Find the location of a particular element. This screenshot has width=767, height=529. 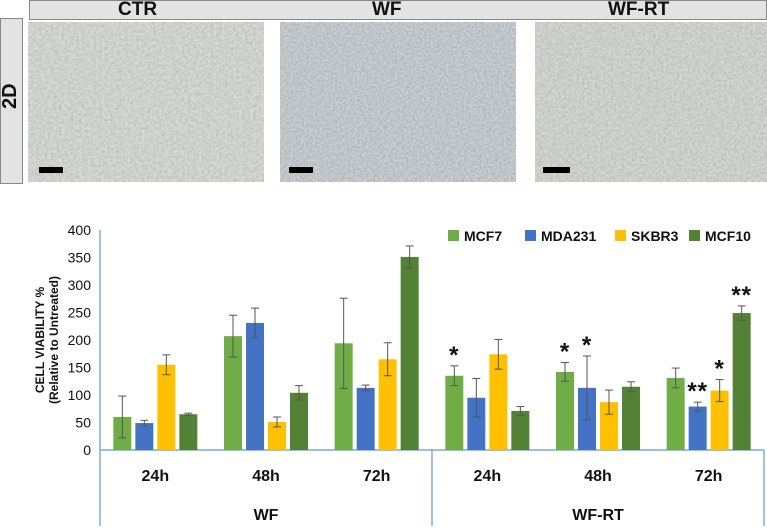

legend-label-mda231: MDA231 is located at coordinates (568, 236).